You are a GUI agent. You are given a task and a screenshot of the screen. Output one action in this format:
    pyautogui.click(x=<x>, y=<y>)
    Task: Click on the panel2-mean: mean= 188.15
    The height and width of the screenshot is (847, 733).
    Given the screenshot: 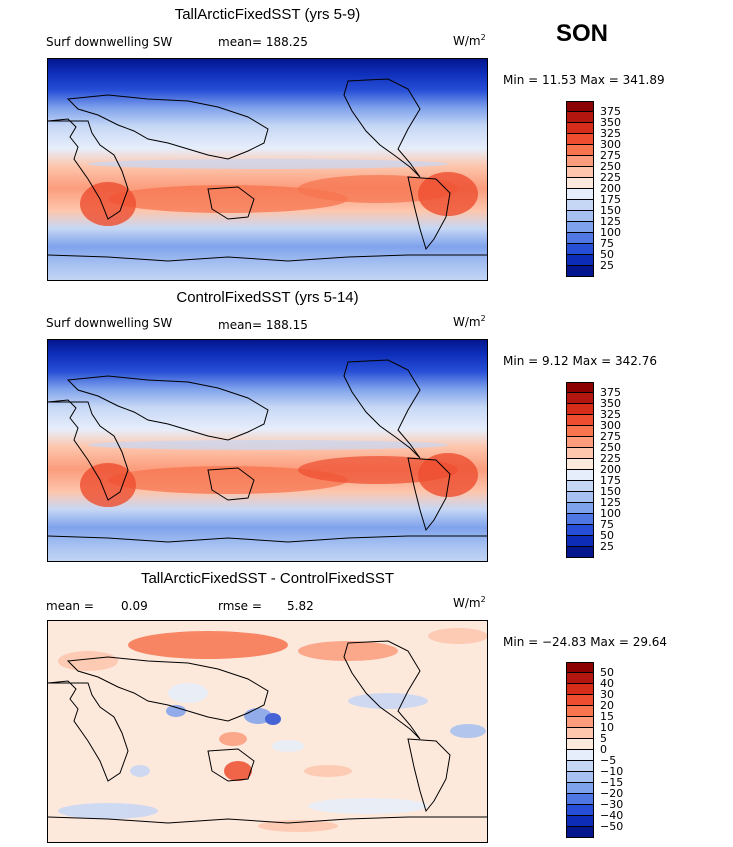 What is the action you would take?
    pyautogui.click(x=263, y=325)
    